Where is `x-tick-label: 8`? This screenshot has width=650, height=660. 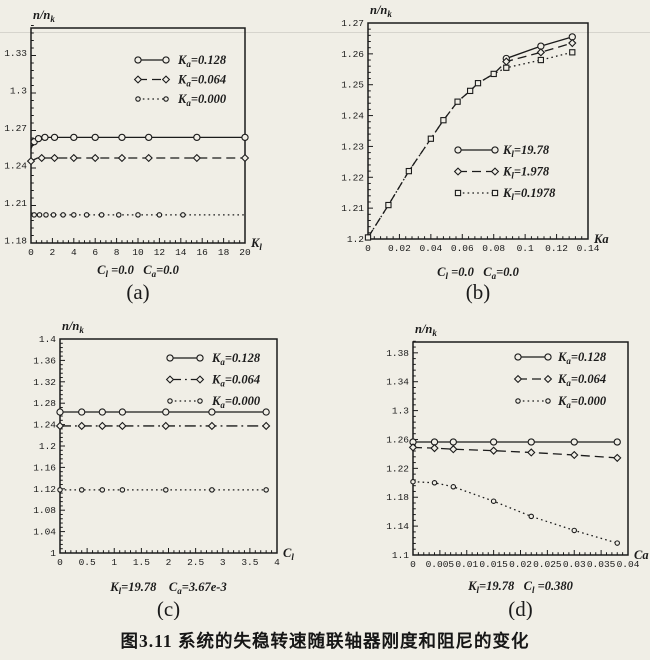 x-tick-label: 8 is located at coordinates (117, 252).